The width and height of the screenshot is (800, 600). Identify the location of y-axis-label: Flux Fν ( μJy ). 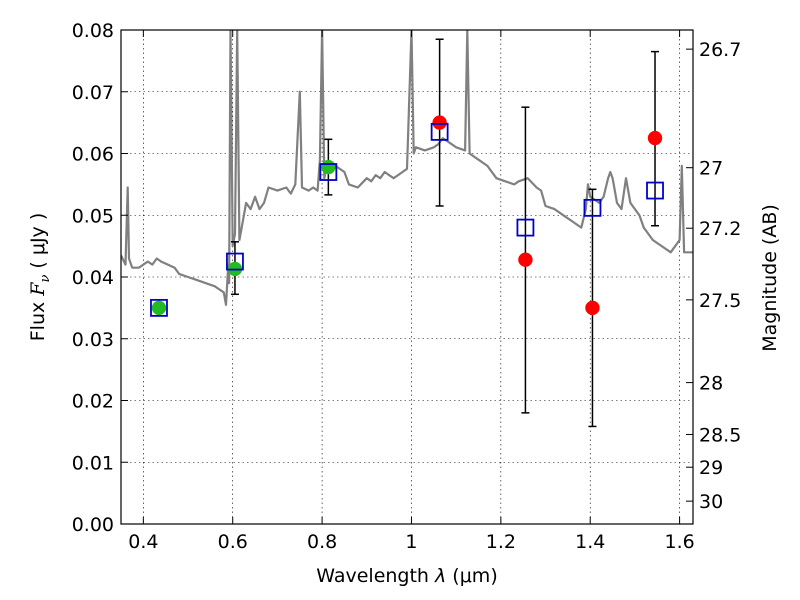
(40, 277).